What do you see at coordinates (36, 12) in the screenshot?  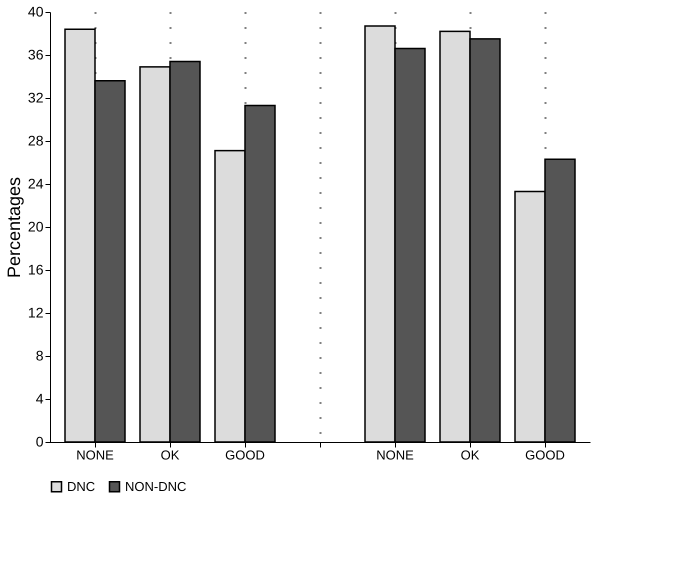 I see `y-tick-label: 40` at bounding box center [36, 12].